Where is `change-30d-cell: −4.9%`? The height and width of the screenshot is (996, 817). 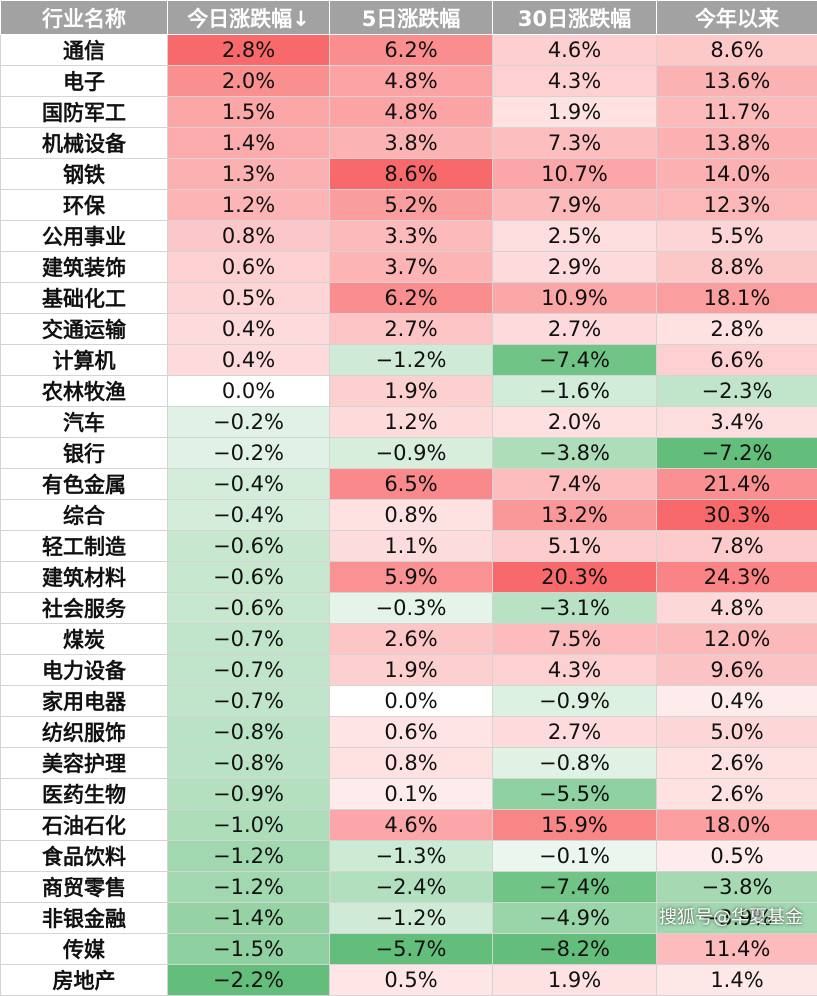
change-30d-cell: −4.9% is located at coordinates (575, 918).